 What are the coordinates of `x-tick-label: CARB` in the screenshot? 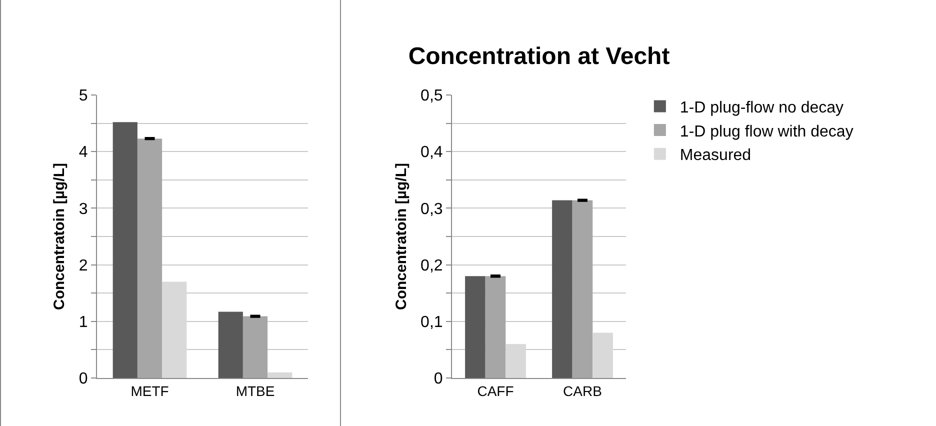 It's located at (582, 390).